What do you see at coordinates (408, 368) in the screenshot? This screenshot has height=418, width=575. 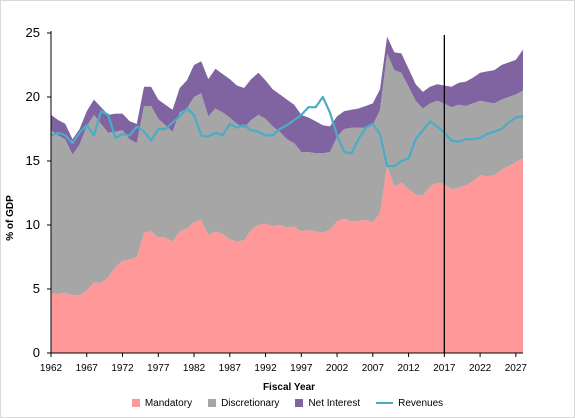 I see `x-tick-label: 2012` at bounding box center [408, 368].